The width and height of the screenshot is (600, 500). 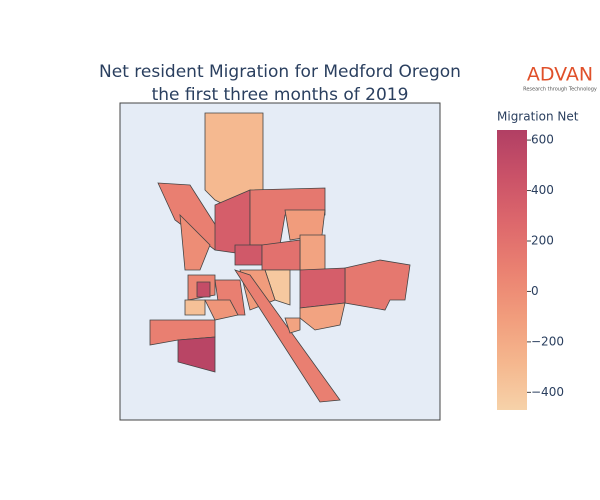 I want to click on title-line: the first three months of 2019, so click(x=280, y=95).